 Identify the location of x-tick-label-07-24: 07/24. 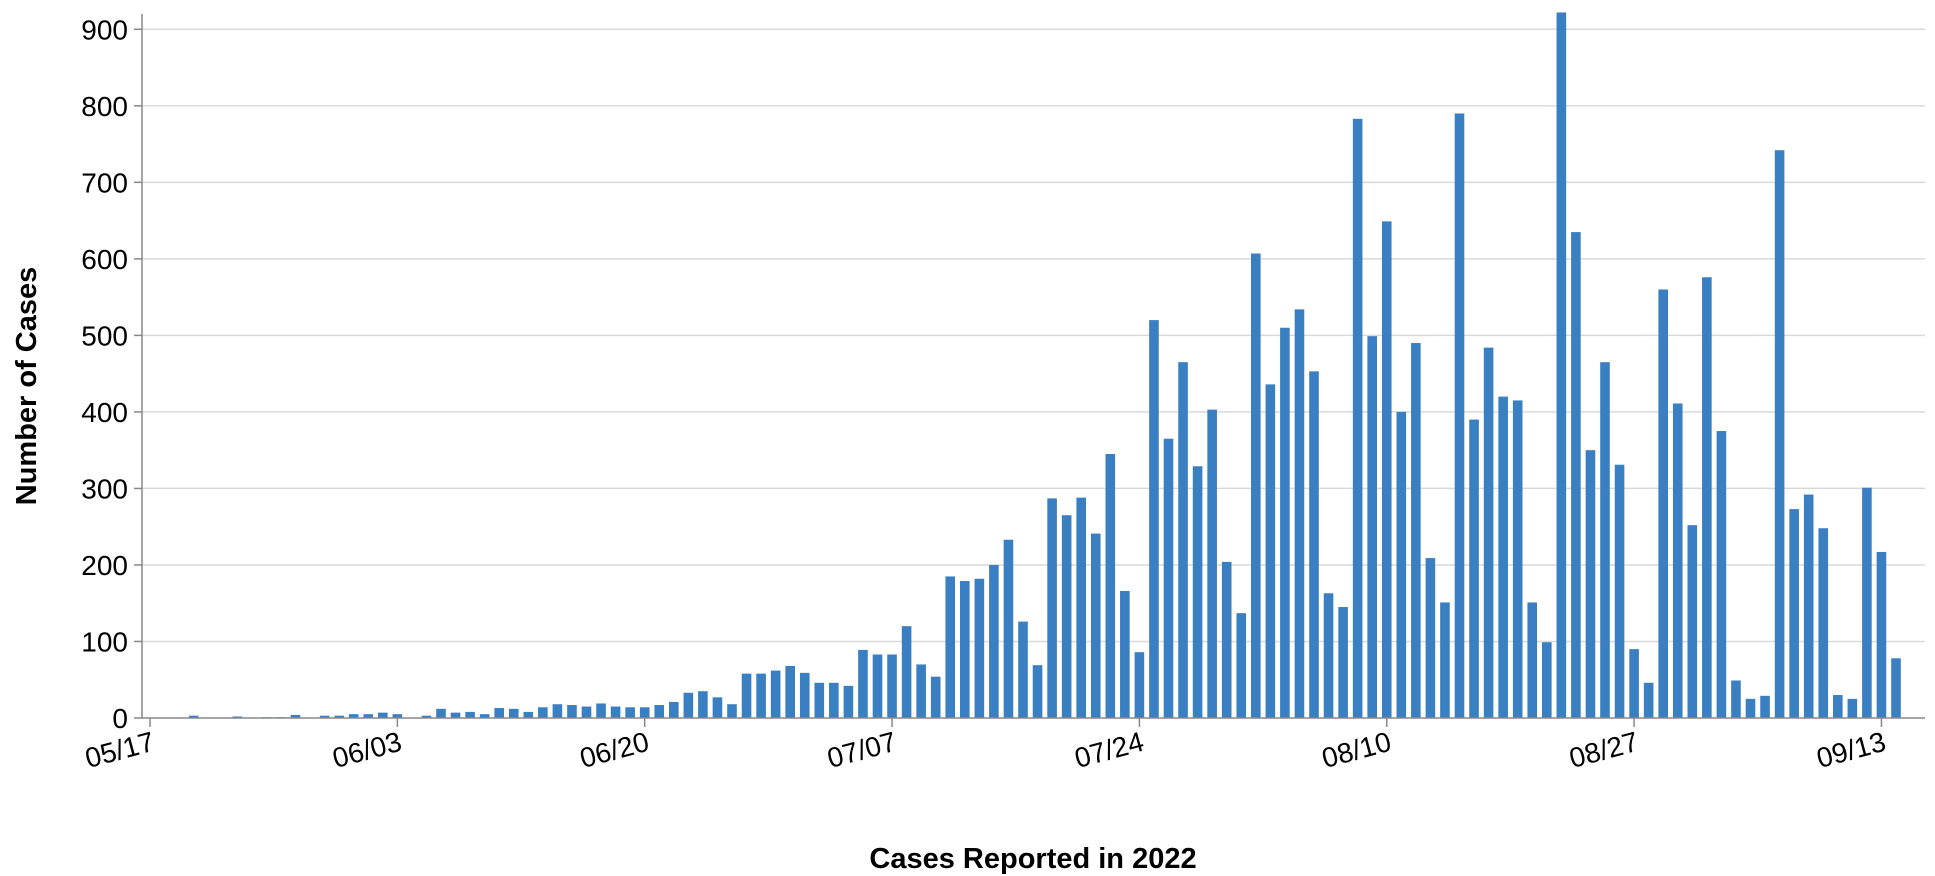
(1109, 750).